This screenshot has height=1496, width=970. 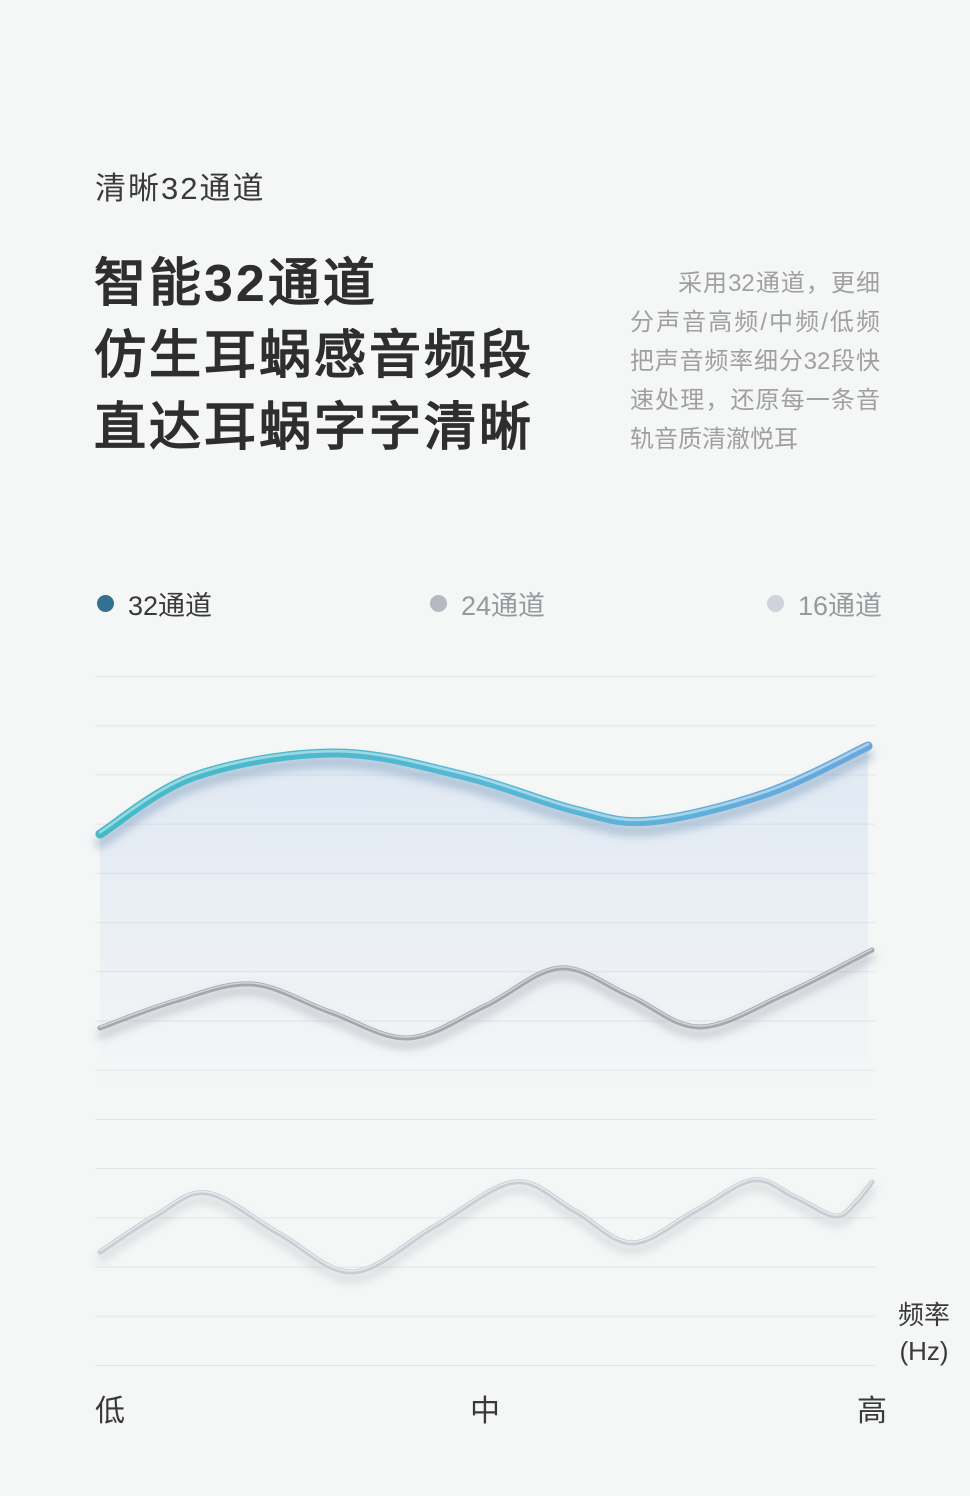 I want to click on x-axis-label-mid: 中, so click(x=485, y=1411).